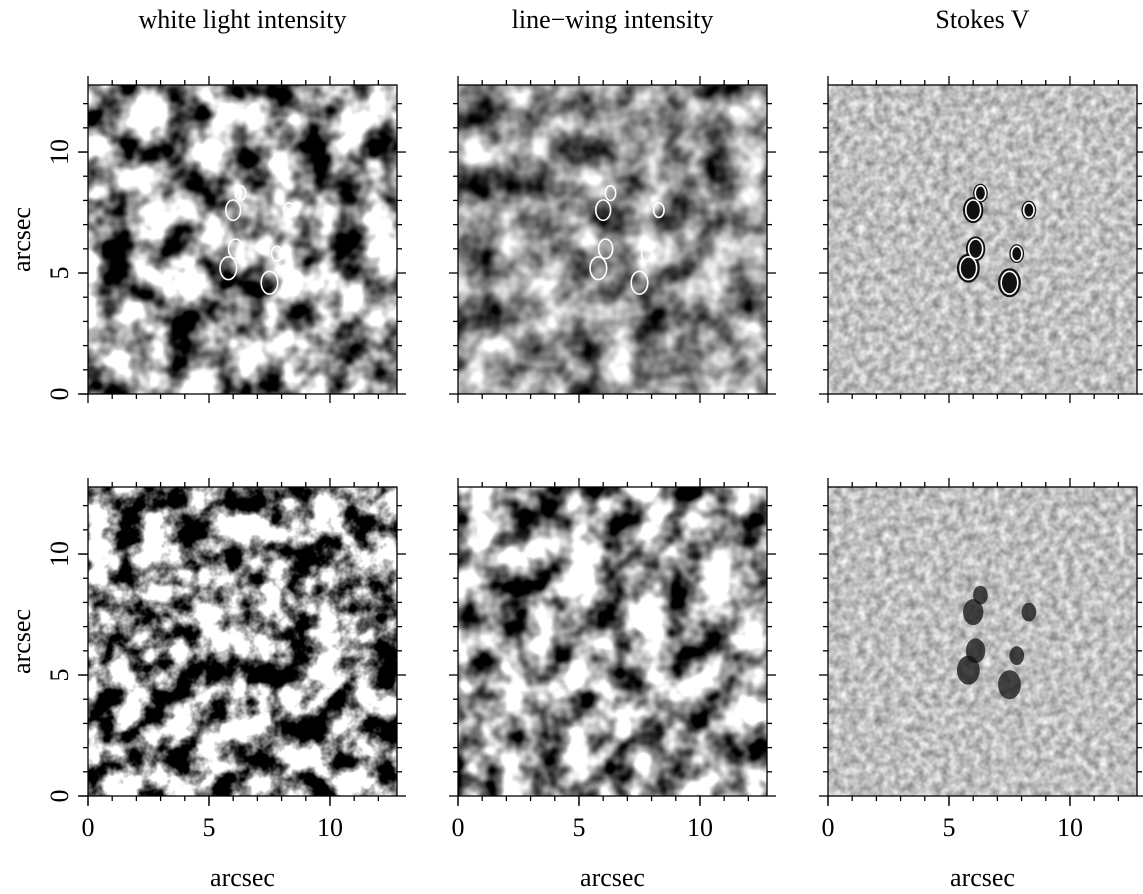 This screenshot has height=894, width=1143. Describe the element at coordinates (613, 19) in the screenshot. I see `panel-title: line−wing intensity` at that location.